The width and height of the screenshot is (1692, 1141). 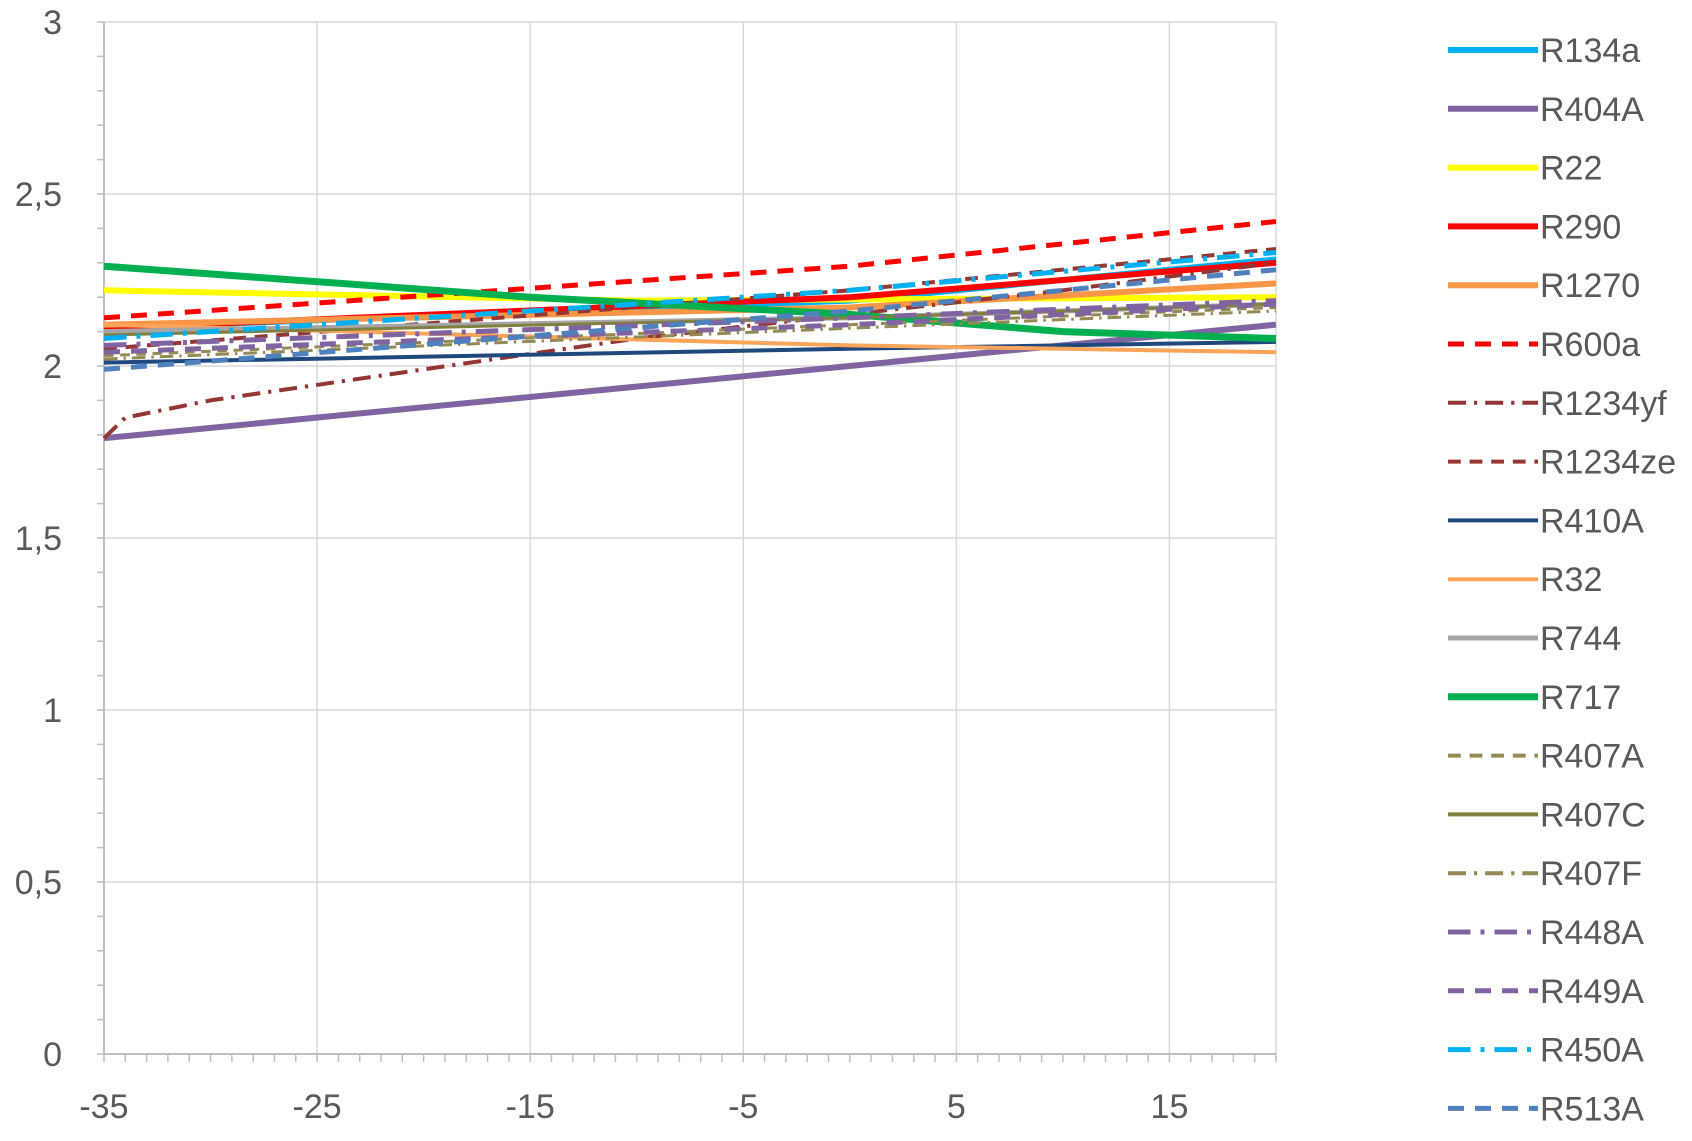 I want to click on y-tick-label: 0,5, so click(x=38, y=883).